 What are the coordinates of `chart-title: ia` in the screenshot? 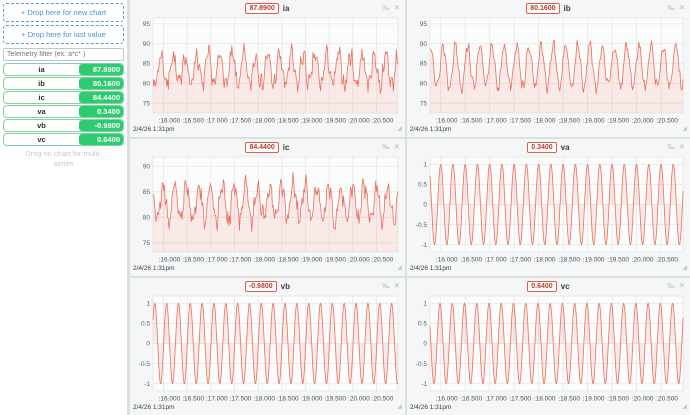 It's located at (286, 8).